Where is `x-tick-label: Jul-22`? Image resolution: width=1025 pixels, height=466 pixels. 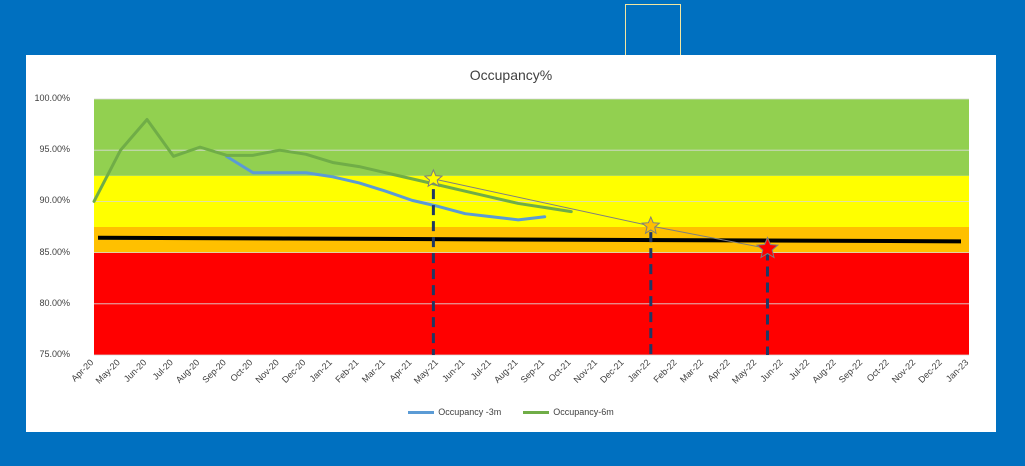 x-tick-label: Jul-22 is located at coordinates (799, 369).